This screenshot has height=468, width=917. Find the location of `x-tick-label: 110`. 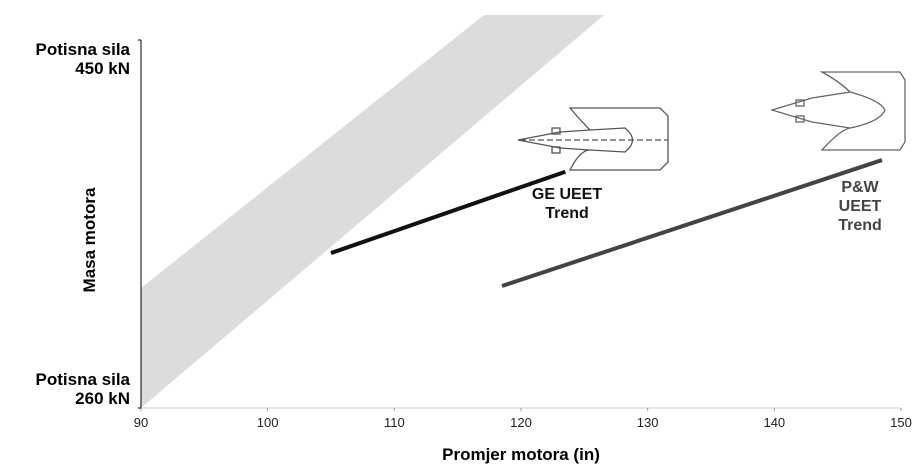

x-tick-label: 110 is located at coordinates (394, 422).